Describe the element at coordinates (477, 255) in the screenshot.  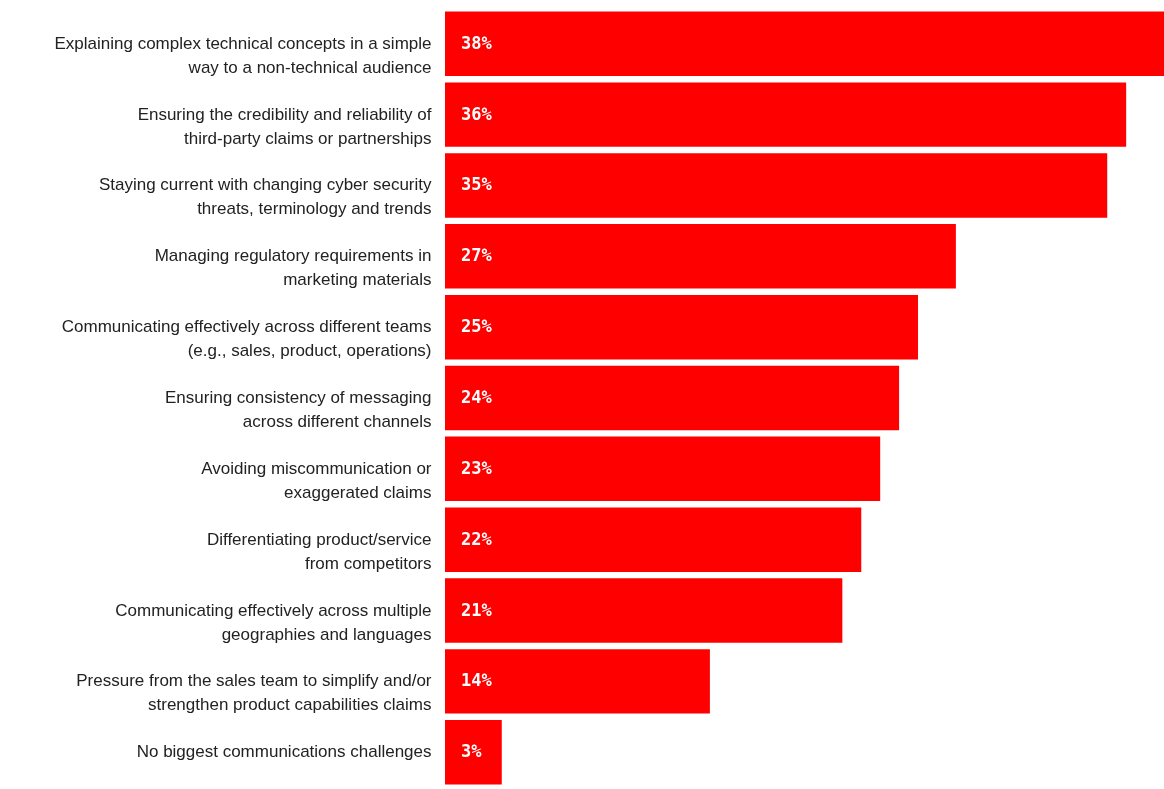
I see `data-label: 27%` at that location.